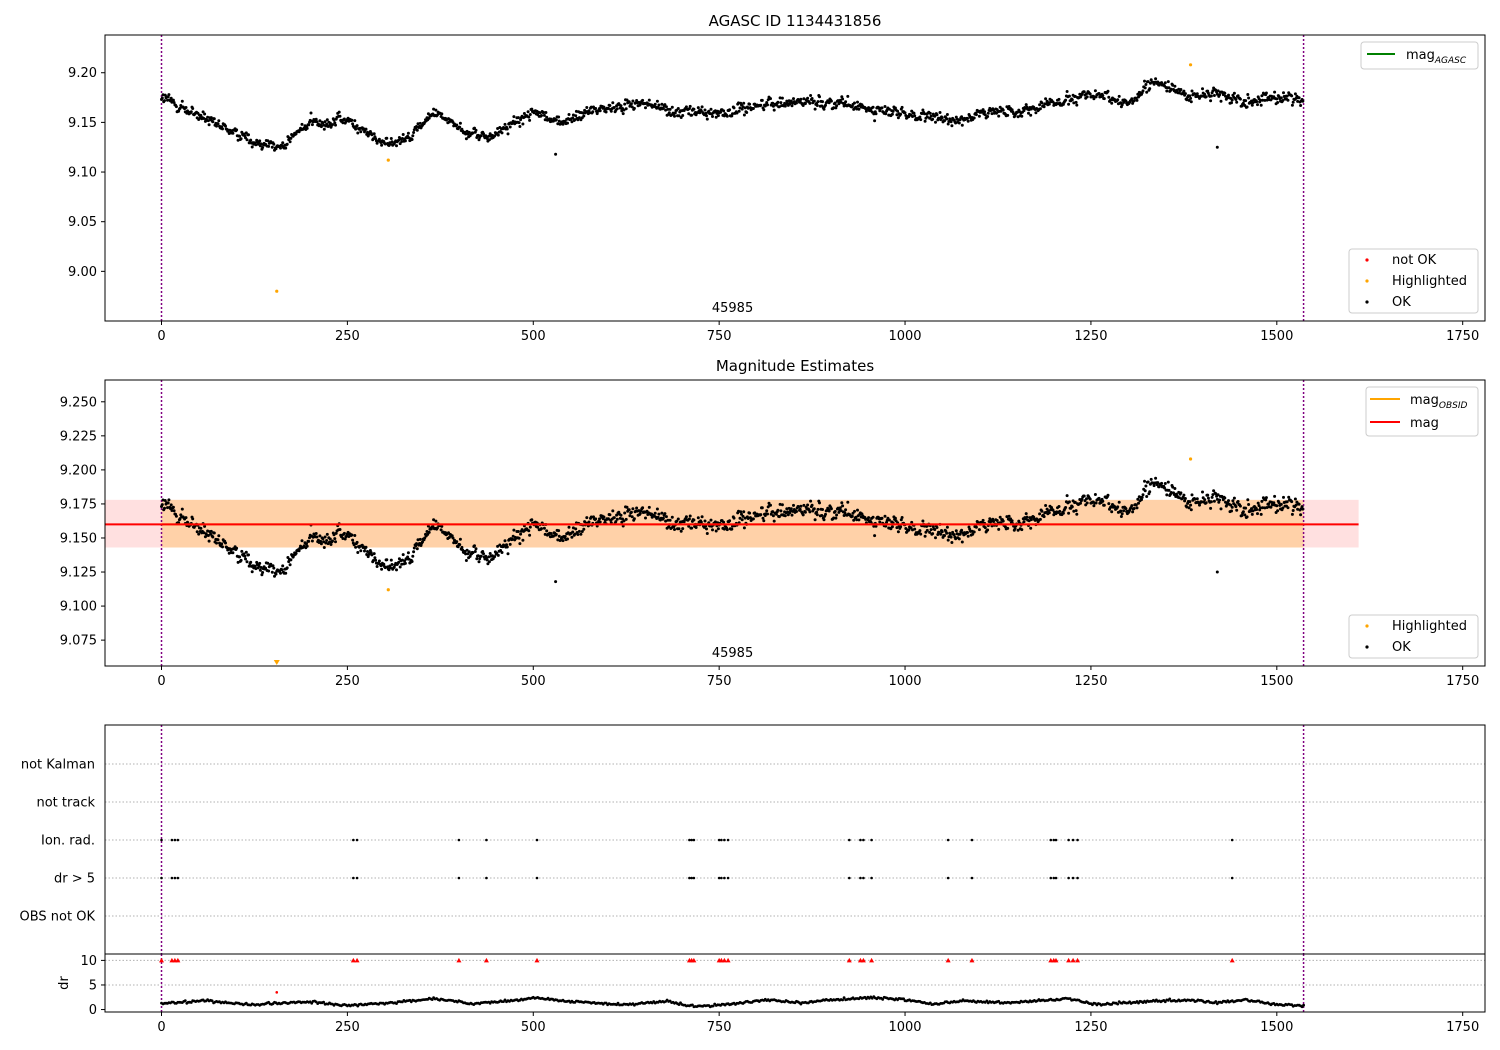 This screenshot has height=1050, width=1500. Describe the element at coordinates (694, 960) in the screenshot. I see `dr-flag-marker` at that location.